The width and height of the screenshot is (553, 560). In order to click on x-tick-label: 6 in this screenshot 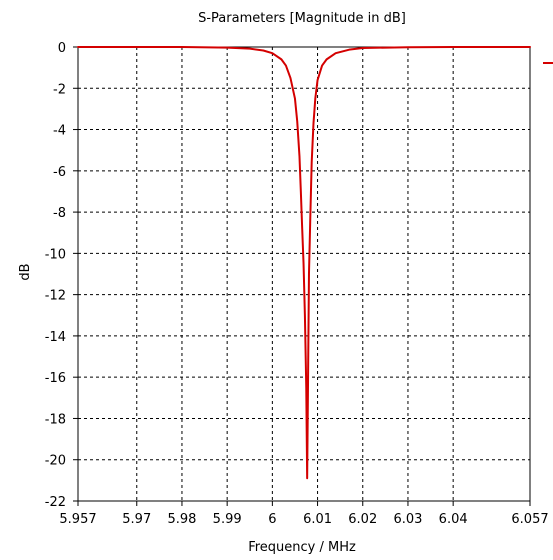, I will do `click(272, 519)`.